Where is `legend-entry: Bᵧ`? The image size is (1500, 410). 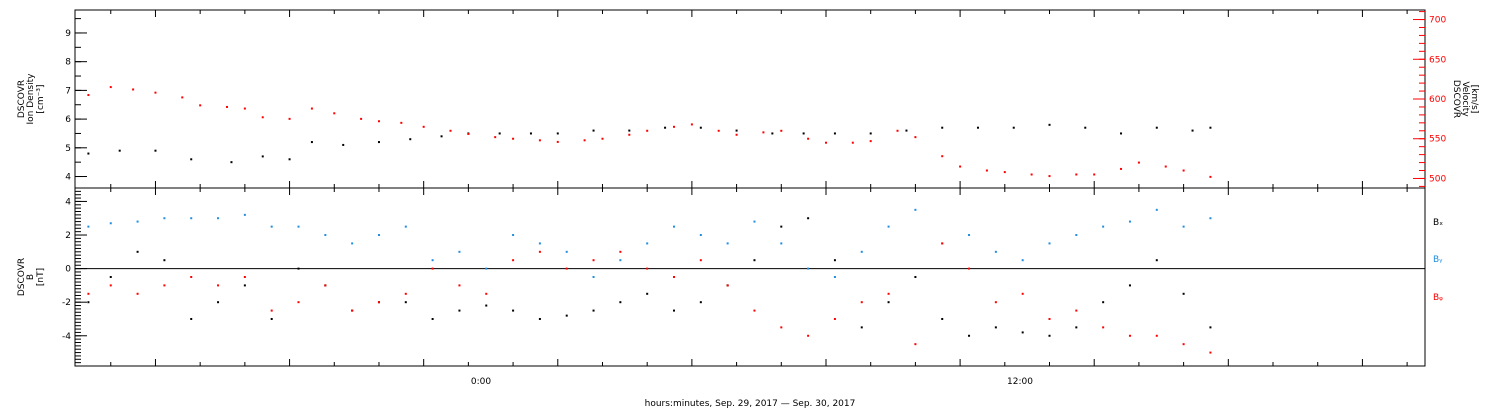
legend-entry: Bᵧ is located at coordinates (1438, 260).